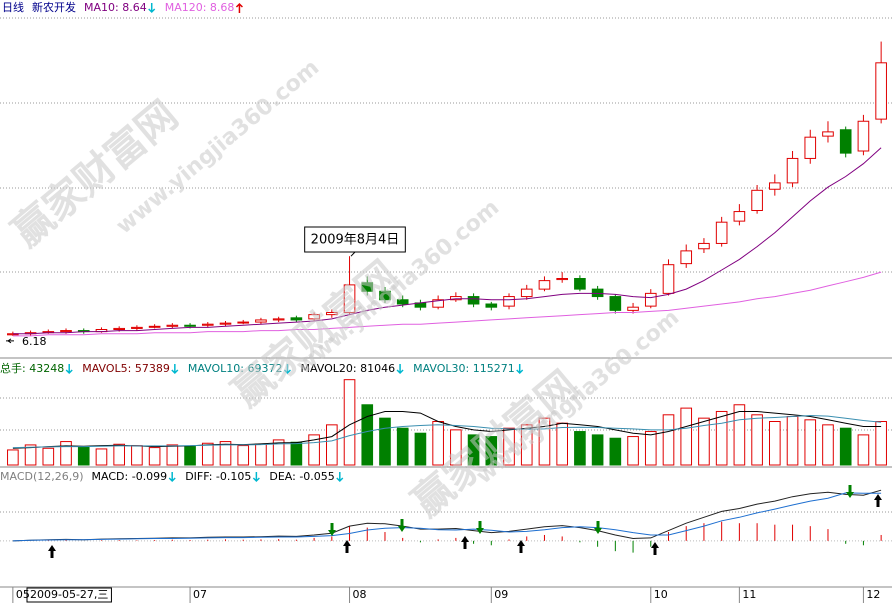  I want to click on legend-text: MACD(12,26,9), so click(42, 476).